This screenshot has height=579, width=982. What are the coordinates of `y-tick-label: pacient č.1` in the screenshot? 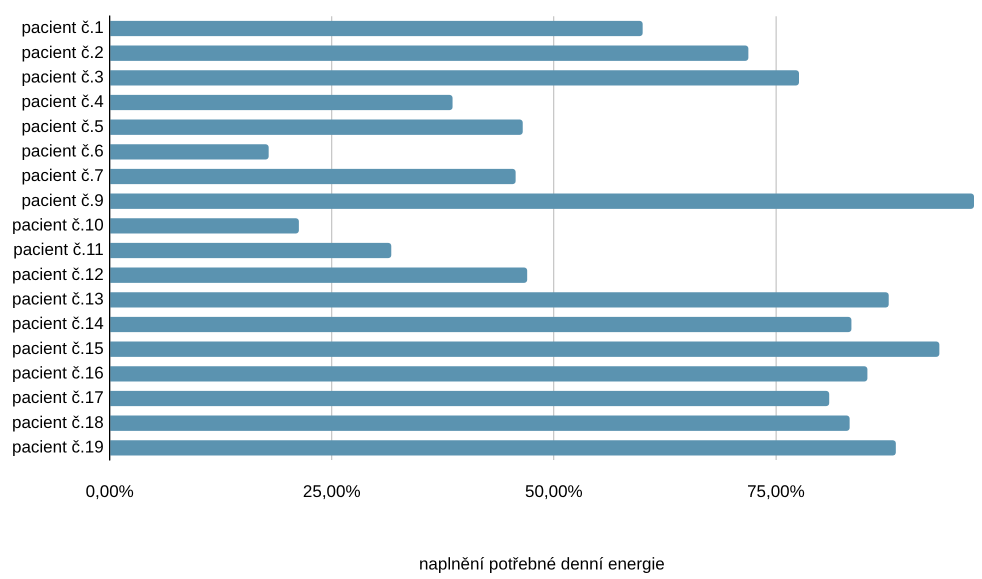 It's located at (62, 28).